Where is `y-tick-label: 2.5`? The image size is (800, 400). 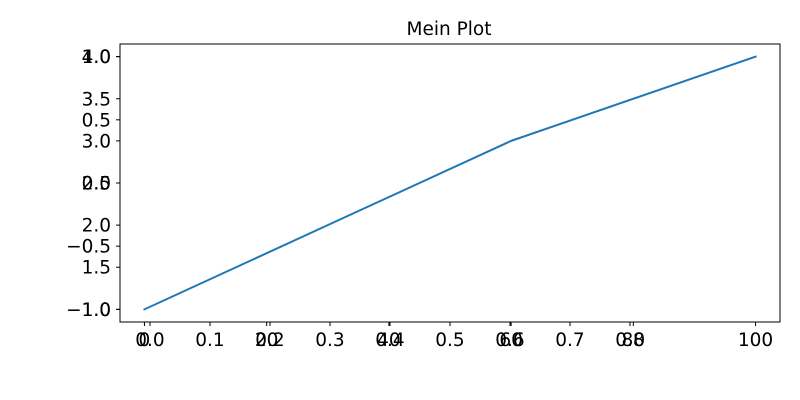
y-tick-label: 2.5 is located at coordinates (96, 184).